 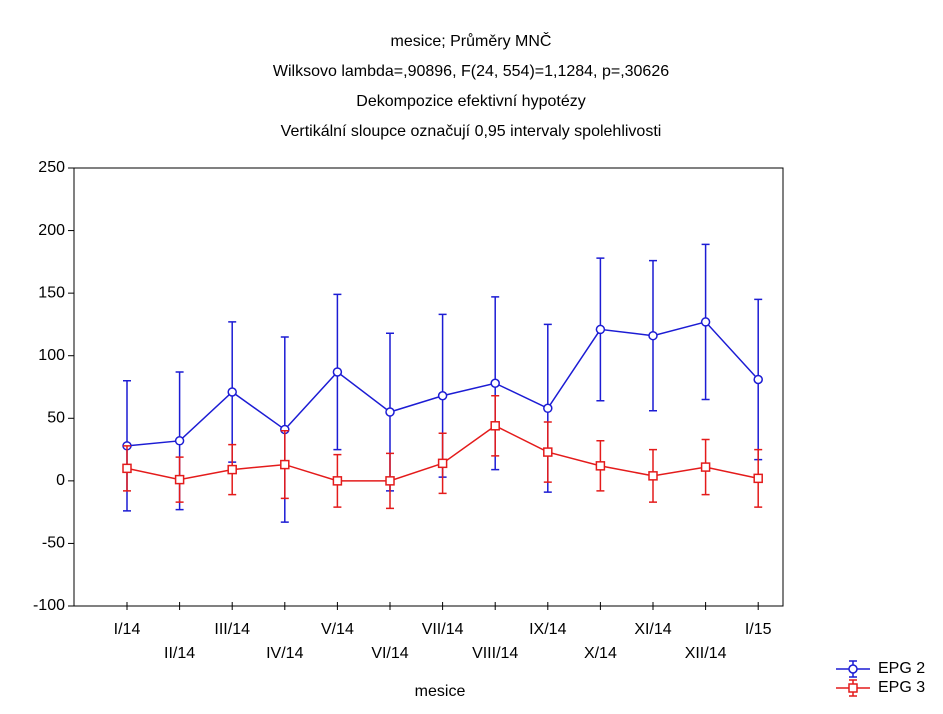 What do you see at coordinates (284, 653) in the screenshot?
I see `x-tick-label: IV/14` at bounding box center [284, 653].